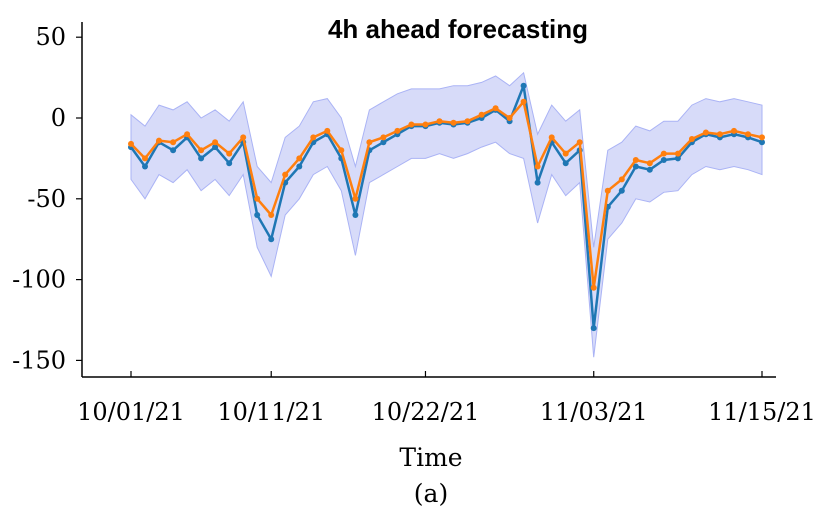 Image resolution: width=832 pixels, height=519 pixels. What do you see at coordinates (39, 360) in the screenshot?
I see `y-tick-label: -150` at bounding box center [39, 360].